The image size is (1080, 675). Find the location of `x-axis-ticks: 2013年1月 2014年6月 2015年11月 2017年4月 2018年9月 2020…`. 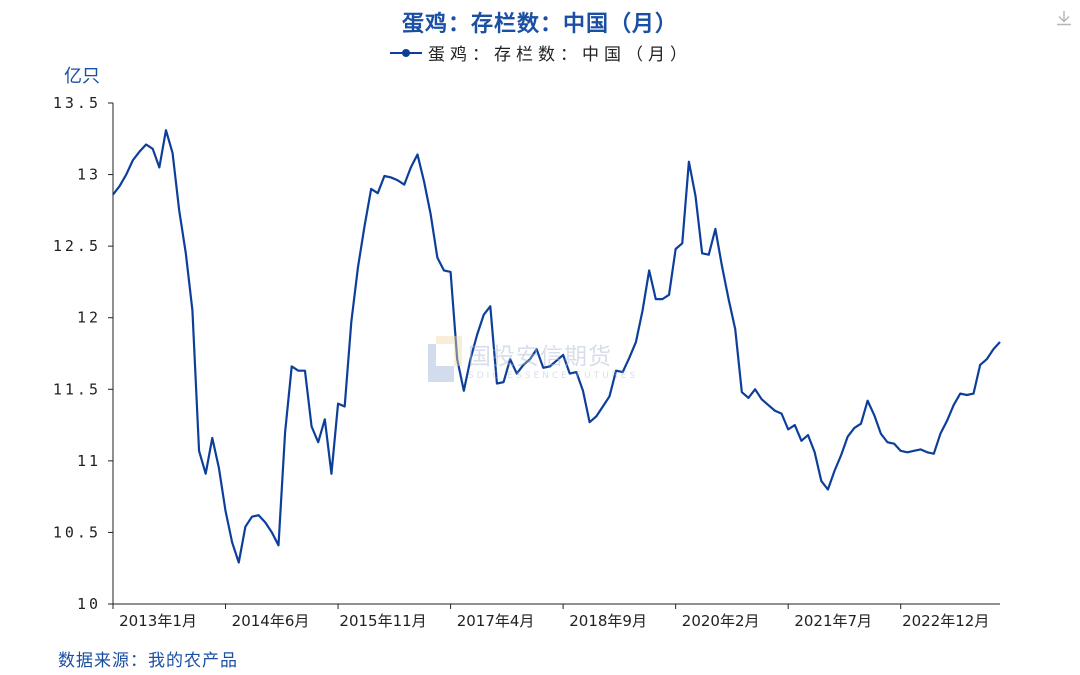

x-axis-ticks: 2013年1月 2014年6月 2015年11月 2017年4月 2018年9月 2020… is located at coordinates (550, 617).